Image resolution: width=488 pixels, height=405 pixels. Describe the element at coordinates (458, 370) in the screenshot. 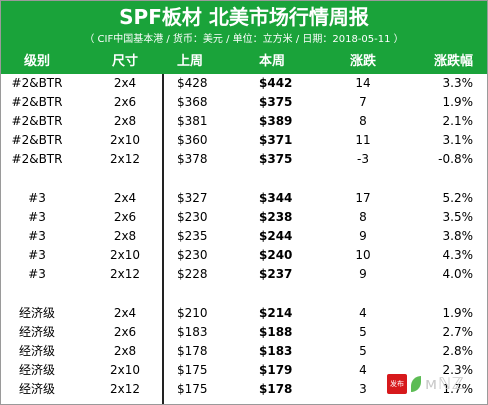

I see `change-pct-cell: 2.3%` at that location.